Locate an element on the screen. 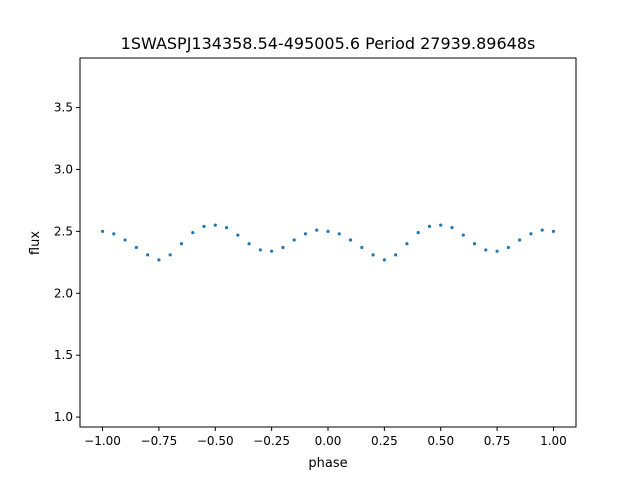  y-tick-label: 2.5 is located at coordinates (63, 231).